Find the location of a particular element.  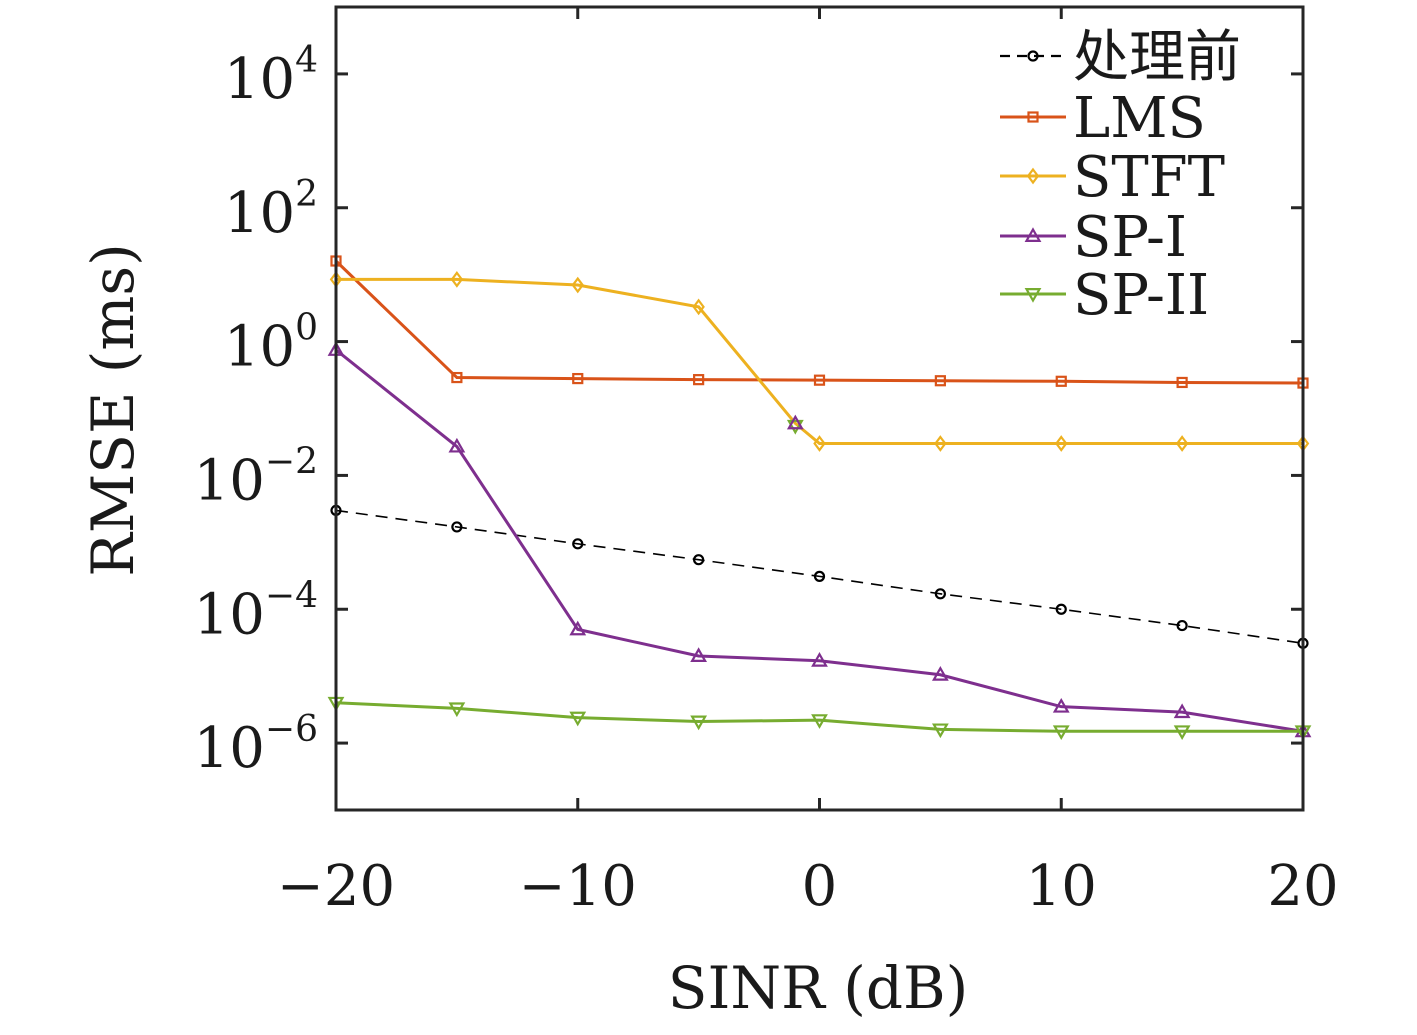

legend-label: SP-II is located at coordinates (1141, 295).